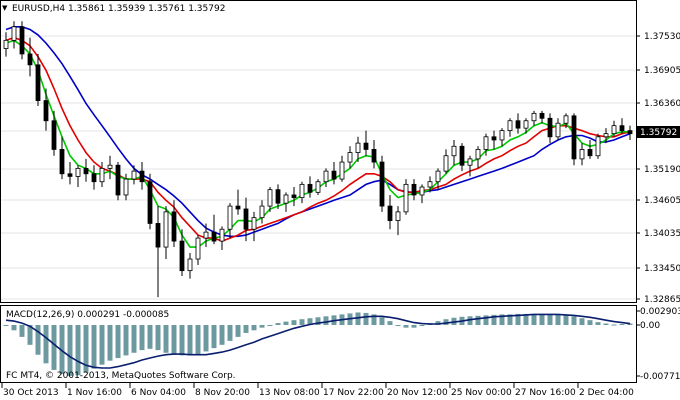  I want to click on time-tick-label: 13 Nov 08:00, so click(289, 393).